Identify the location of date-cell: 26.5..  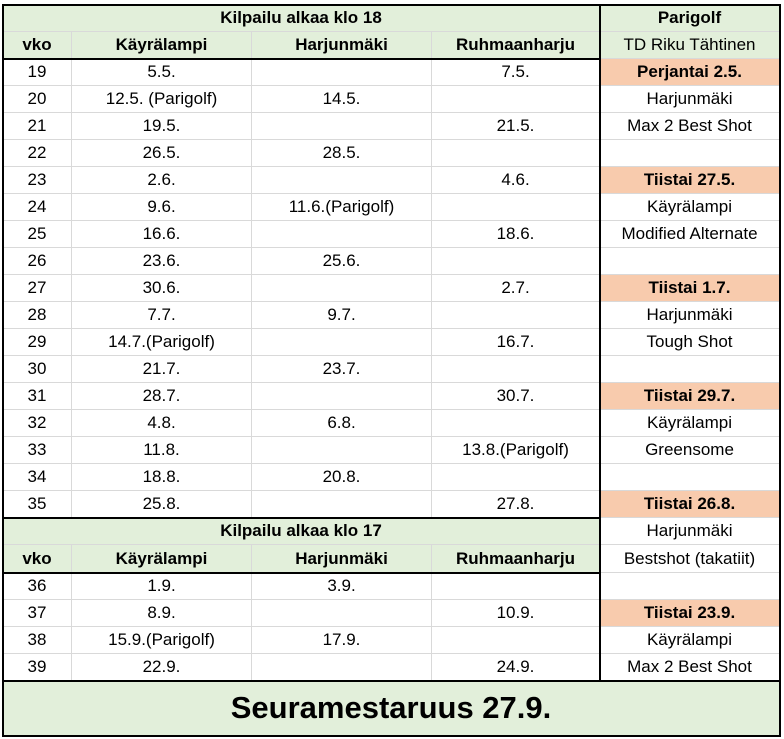
(162, 153).